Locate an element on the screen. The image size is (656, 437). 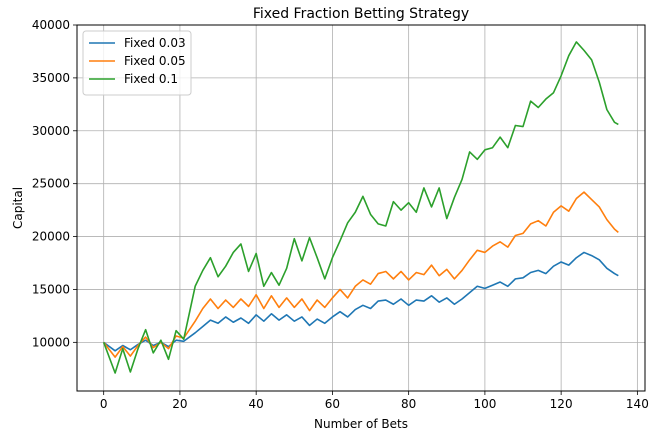
legend-label-fixed-0-03: Fixed 0.03 is located at coordinates (155, 43).